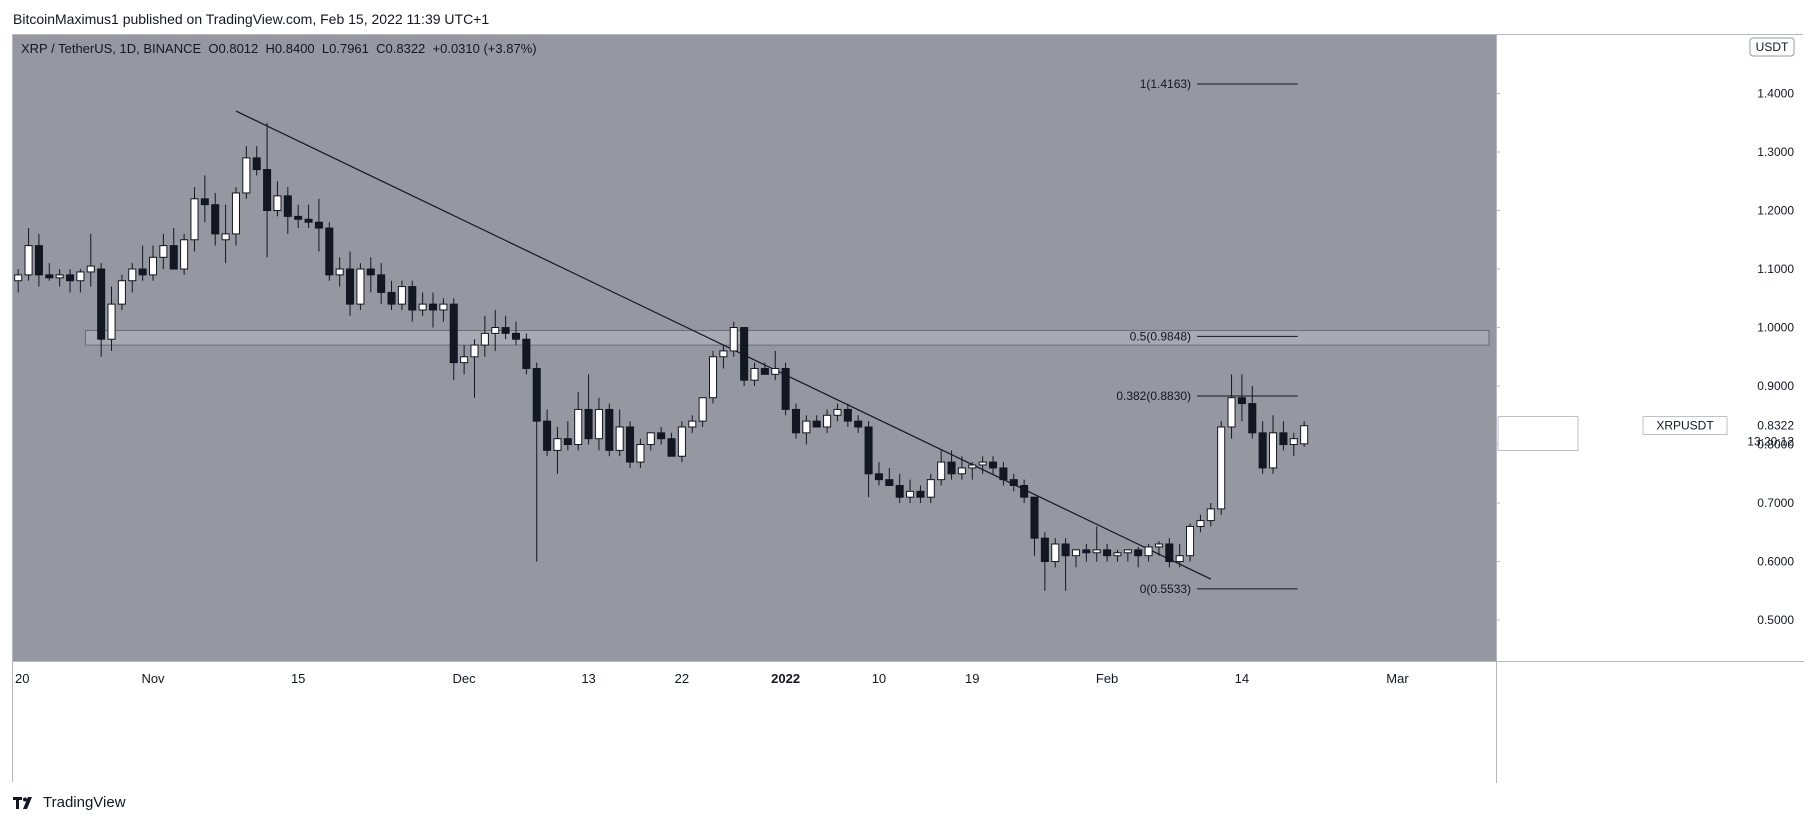 This screenshot has width=1813, height=826. Describe the element at coordinates (754, 722) in the screenshot. I see `time-axis-area` at that location.